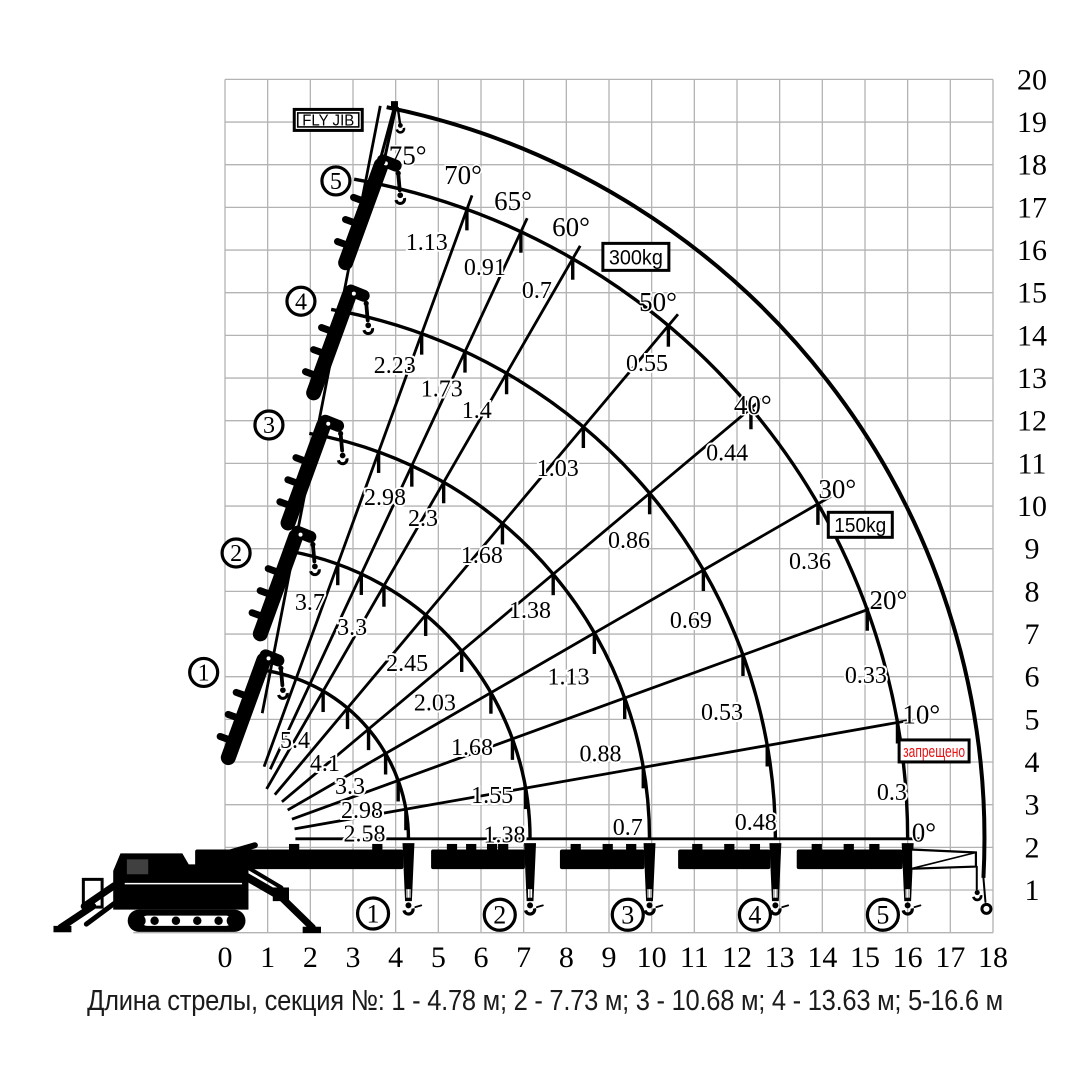  I want to click on section-marker-left-5: 5, so click(336, 181).